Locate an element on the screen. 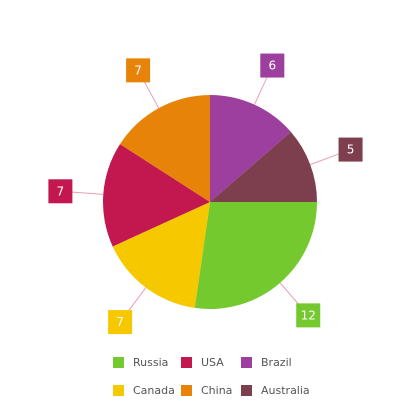 Image resolution: width=420 pixels, height=420 pixels. legend-label-russia: Russia is located at coordinates (151, 362).